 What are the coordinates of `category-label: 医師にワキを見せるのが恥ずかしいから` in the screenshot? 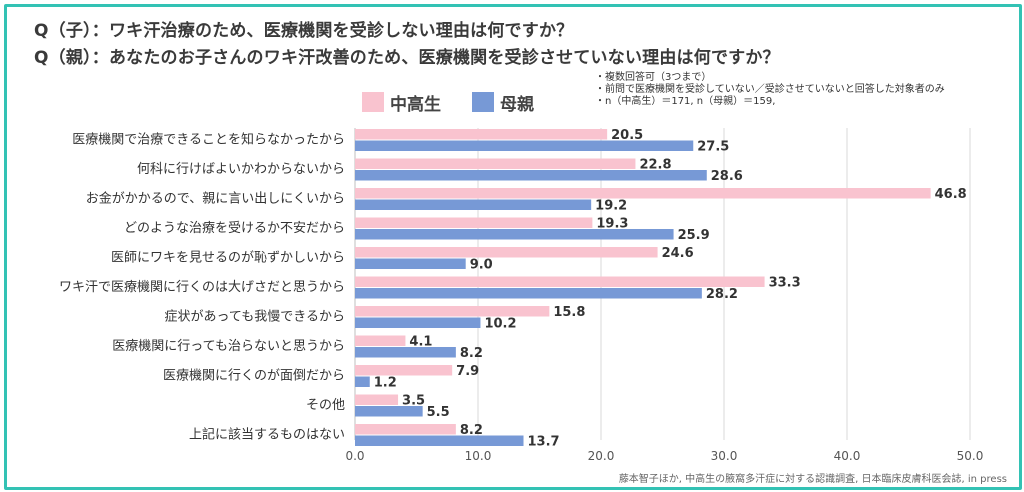 It's located at (228, 258).